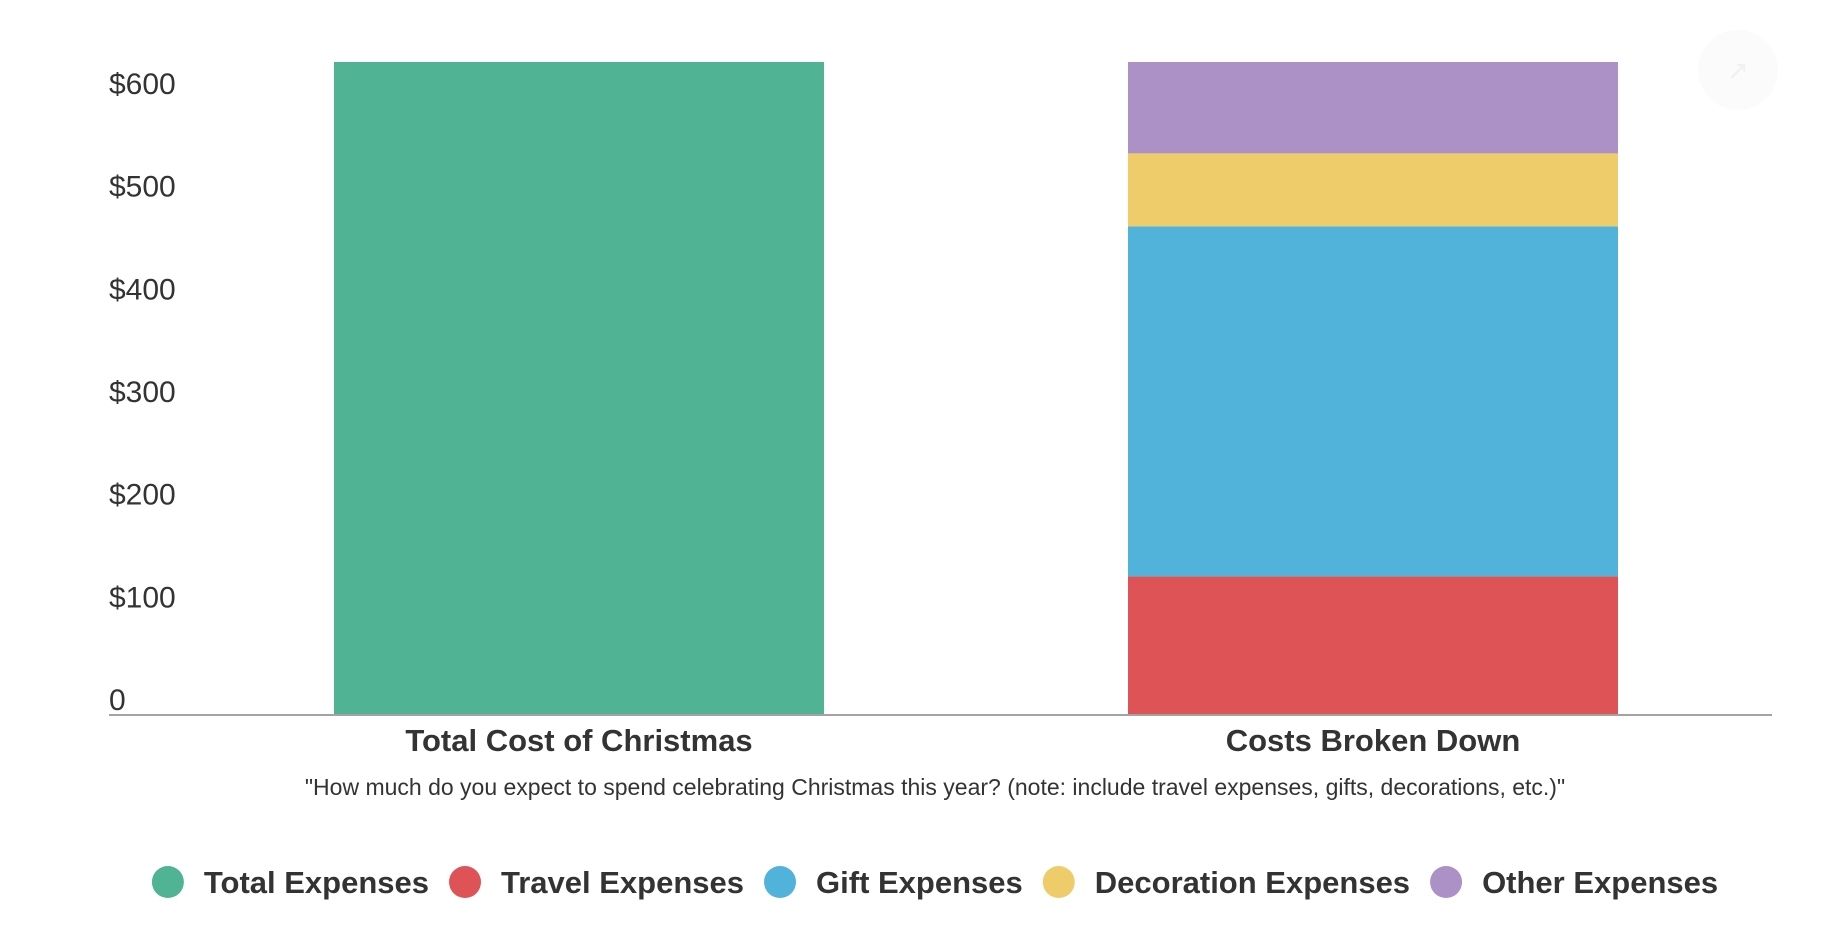 This screenshot has width=1842, height=926. I want to click on x-category-label: Costs Broken Down, so click(1373, 740).